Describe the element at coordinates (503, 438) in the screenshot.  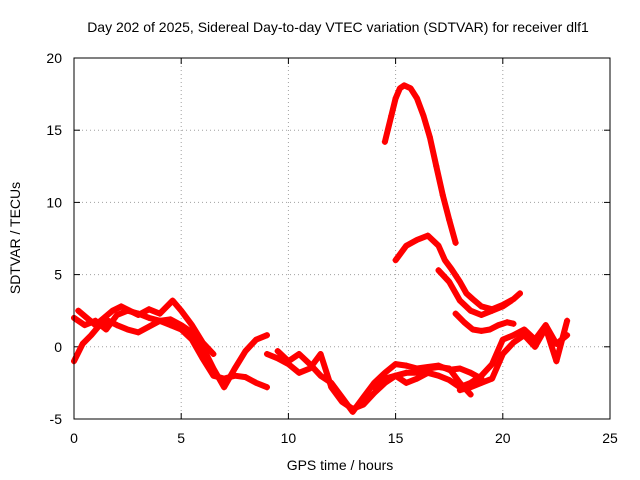
I see `x-tick-label: 20` at that location.